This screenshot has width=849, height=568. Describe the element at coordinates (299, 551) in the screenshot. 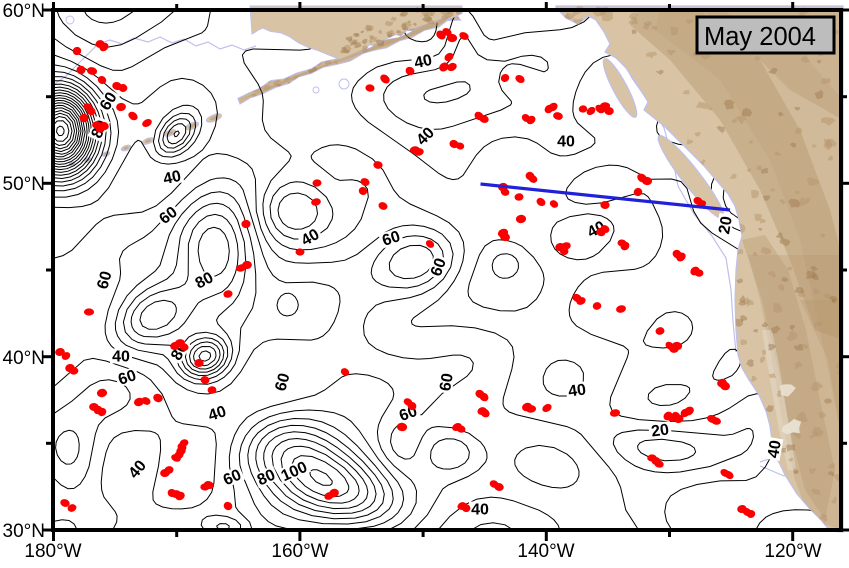

I see `svg-text: 160°W` at that location.